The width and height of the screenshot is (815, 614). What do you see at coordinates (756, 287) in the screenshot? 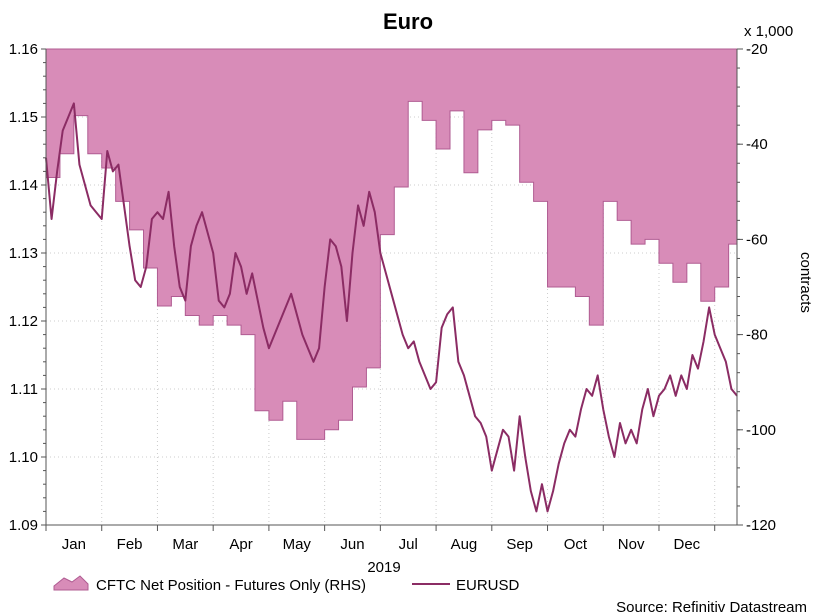
I see `right-axis-ticks: -120 -100 -80 -60 -40 -20` at bounding box center [756, 287].